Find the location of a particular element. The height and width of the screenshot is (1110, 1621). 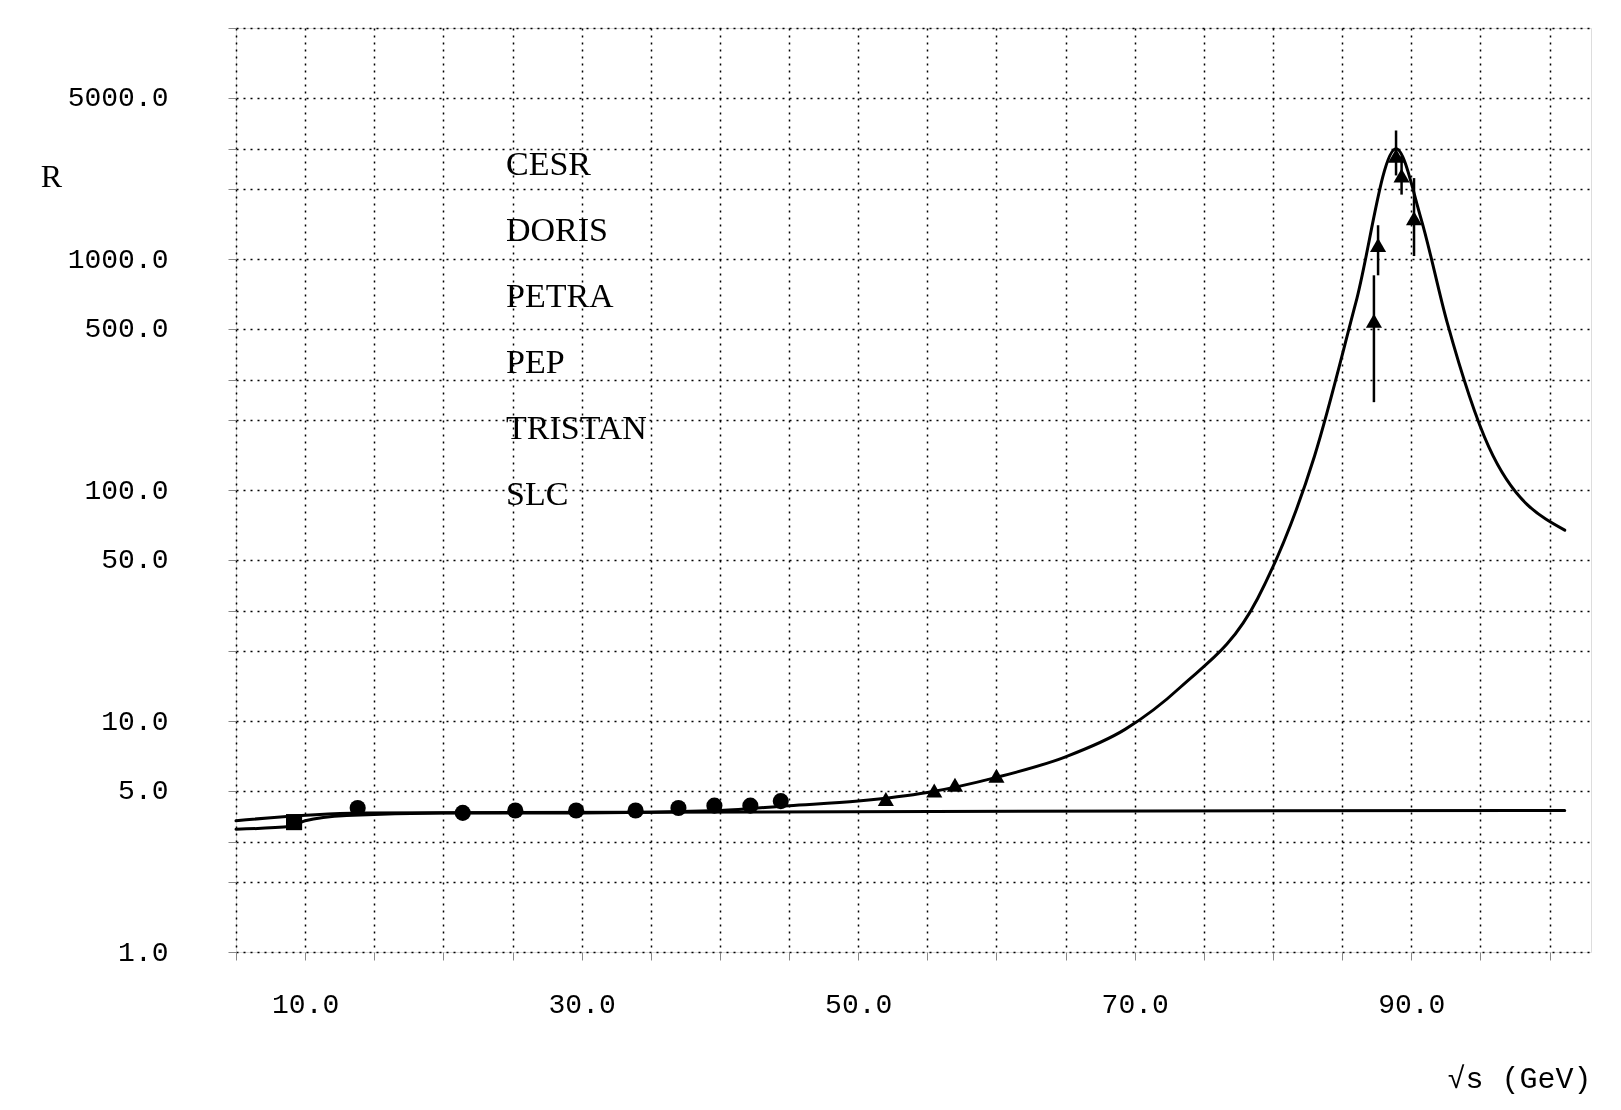

annotation: TRISTAN is located at coordinates (576, 427).